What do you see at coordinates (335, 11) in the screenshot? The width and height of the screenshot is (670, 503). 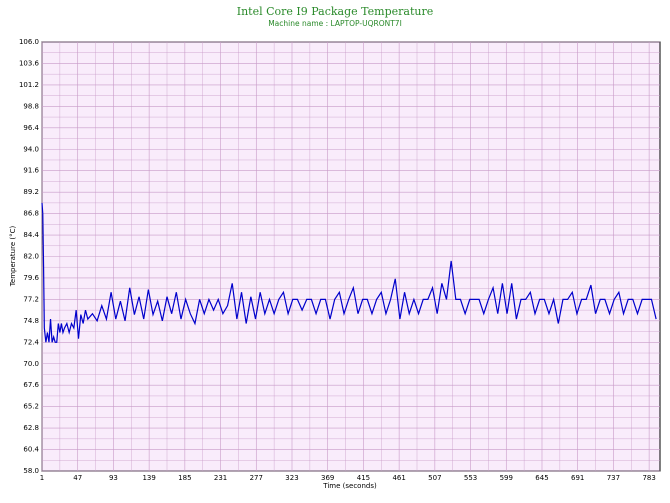 I see `chart-title: Intel Core I9 Package Temperature` at bounding box center [335, 11].